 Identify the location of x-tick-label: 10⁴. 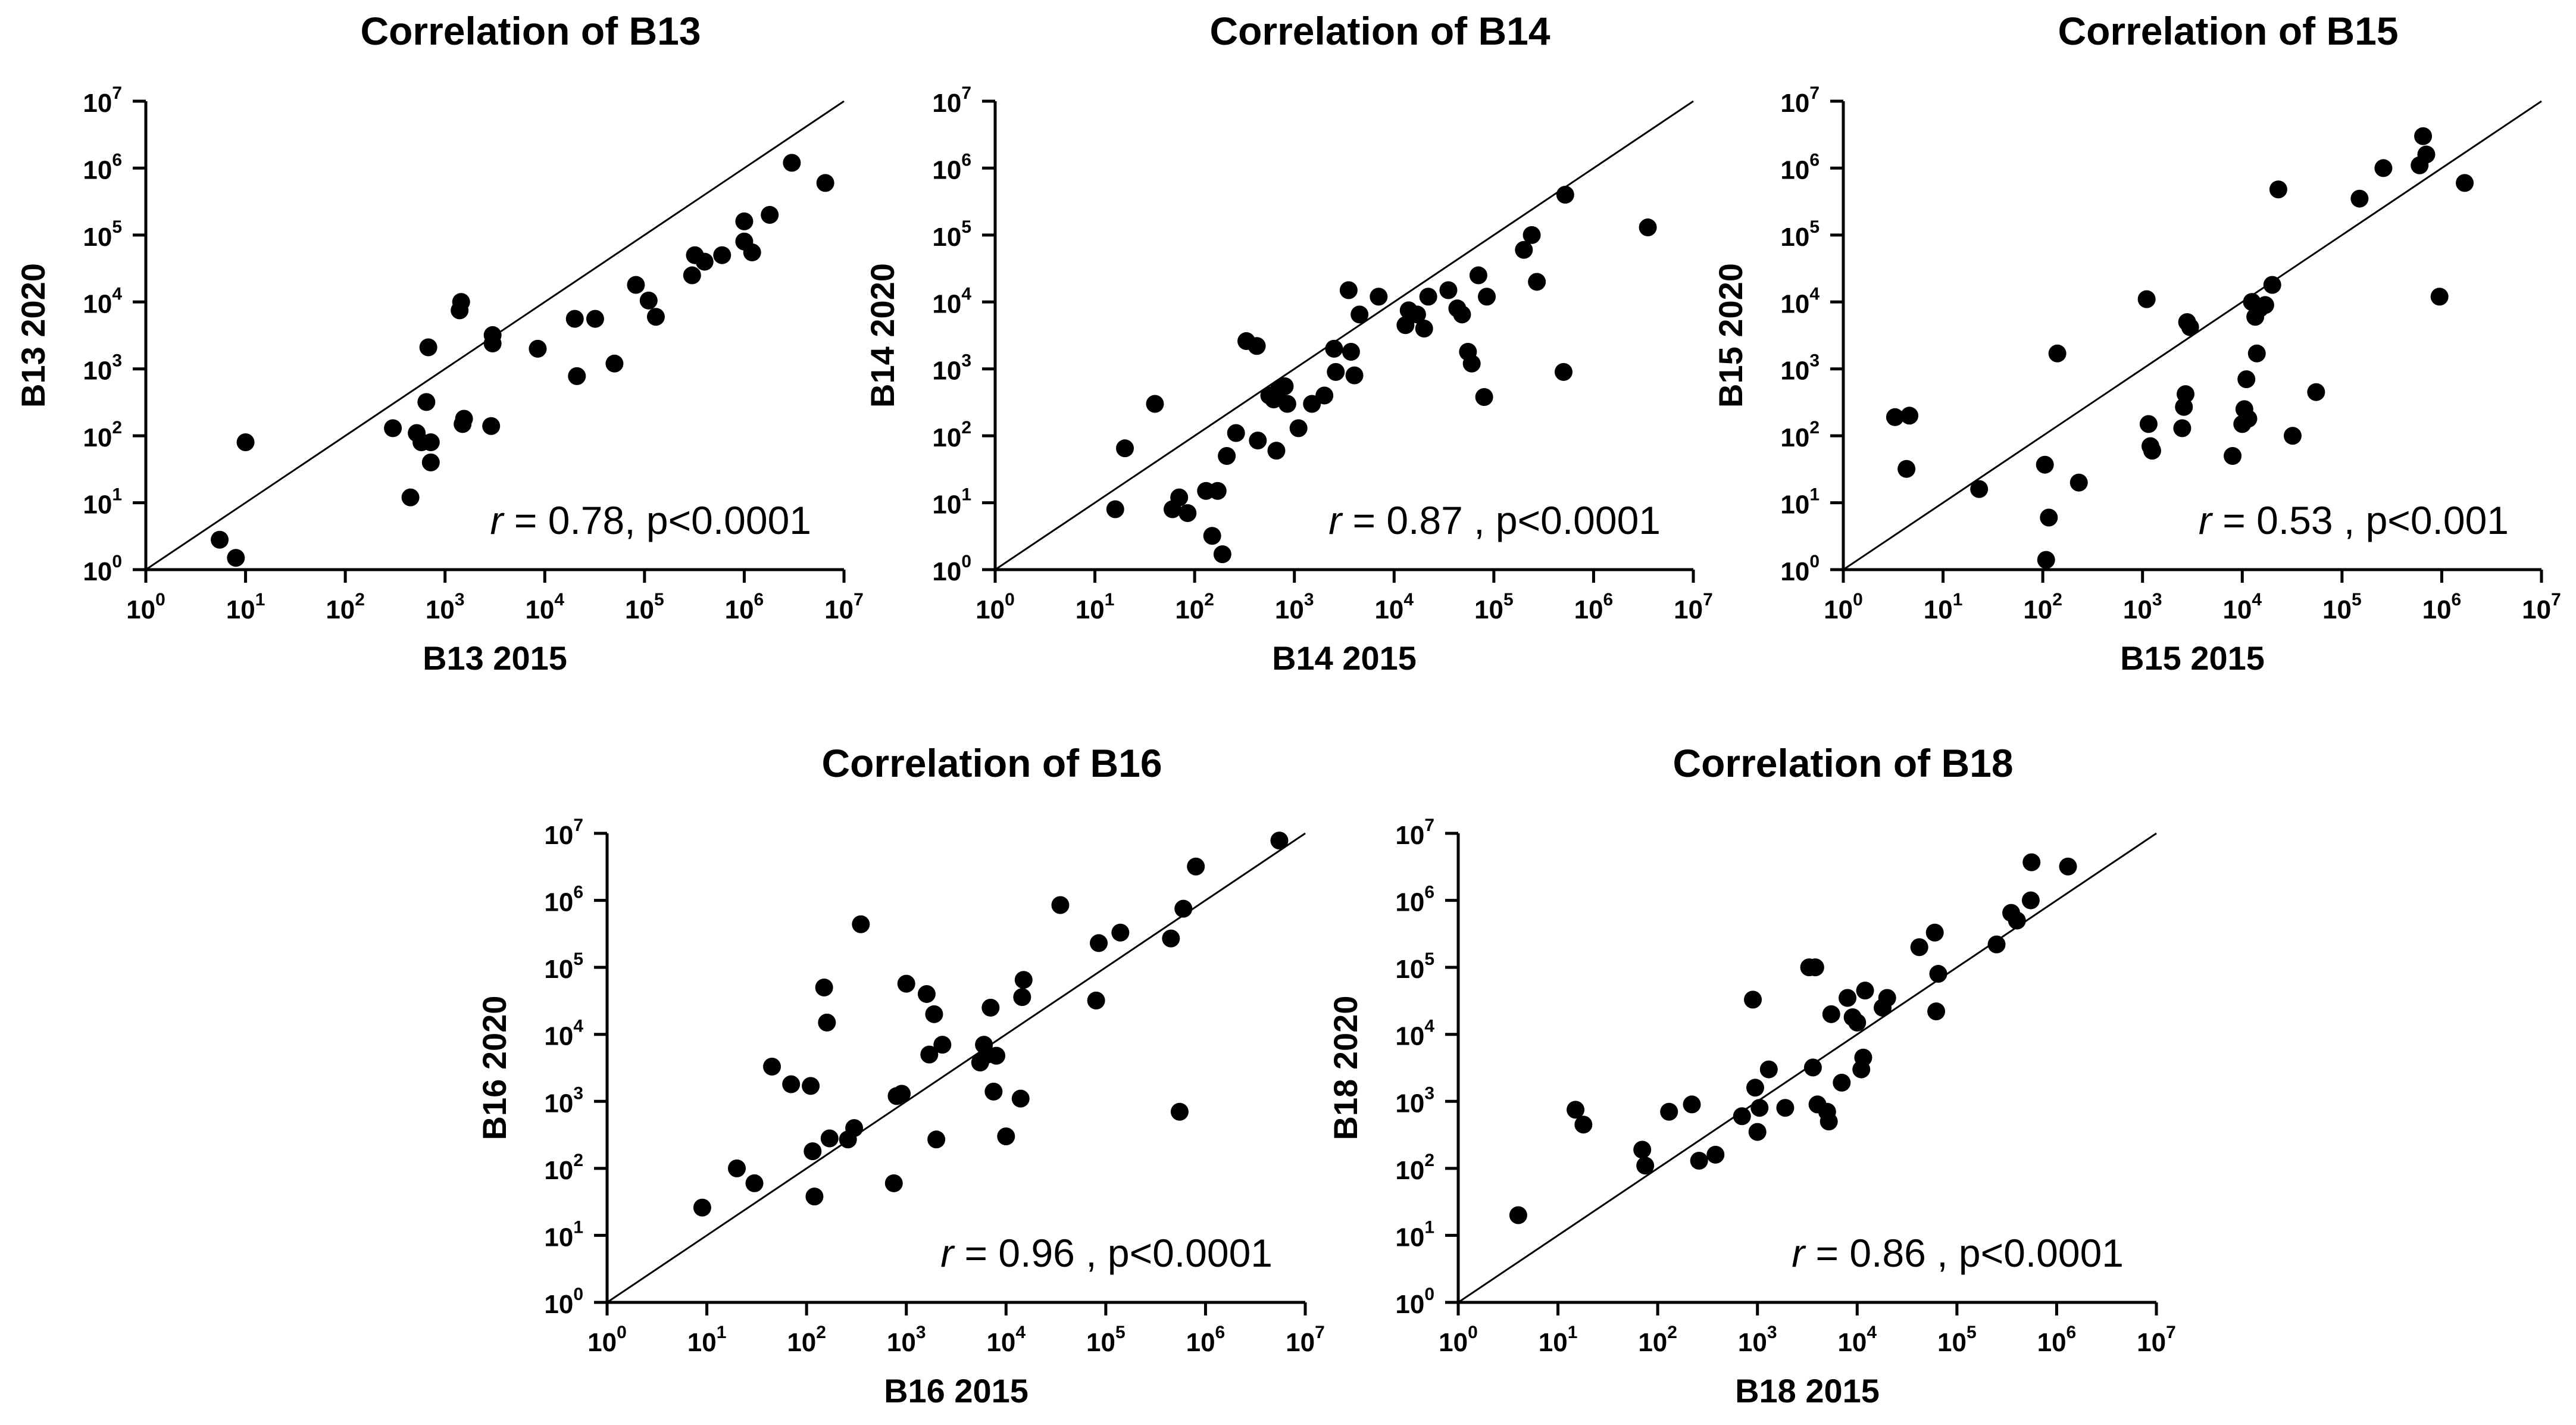
(1394, 607).